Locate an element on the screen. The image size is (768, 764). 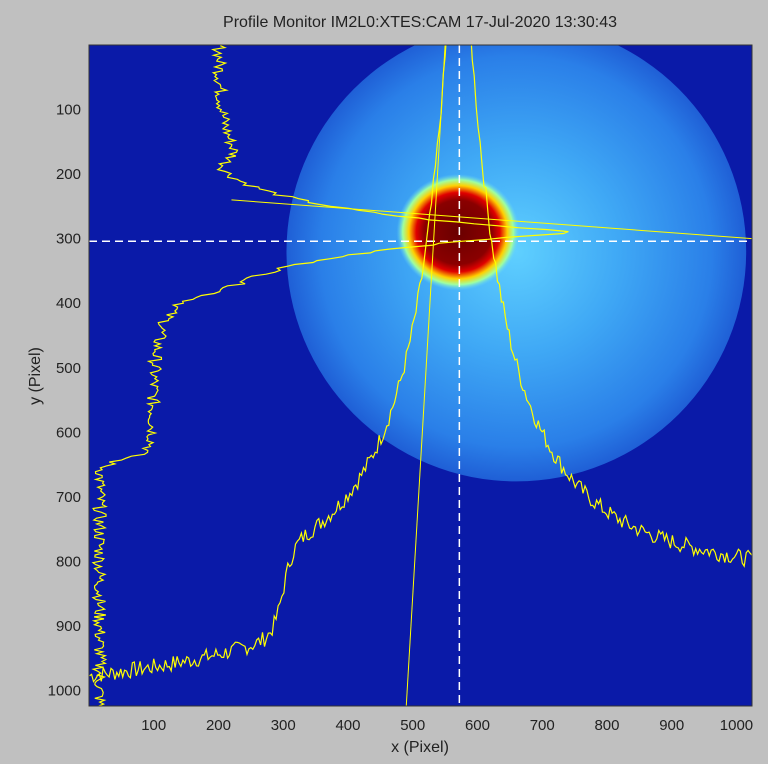
x-tick-label: 700 is located at coordinates (542, 725).